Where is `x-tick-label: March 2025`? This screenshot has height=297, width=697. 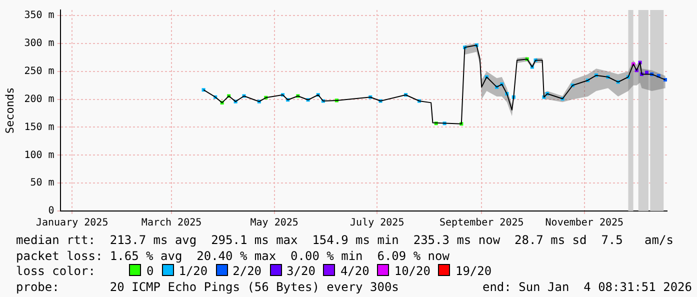
x-tick-label: March 2025 is located at coordinates (171, 223).